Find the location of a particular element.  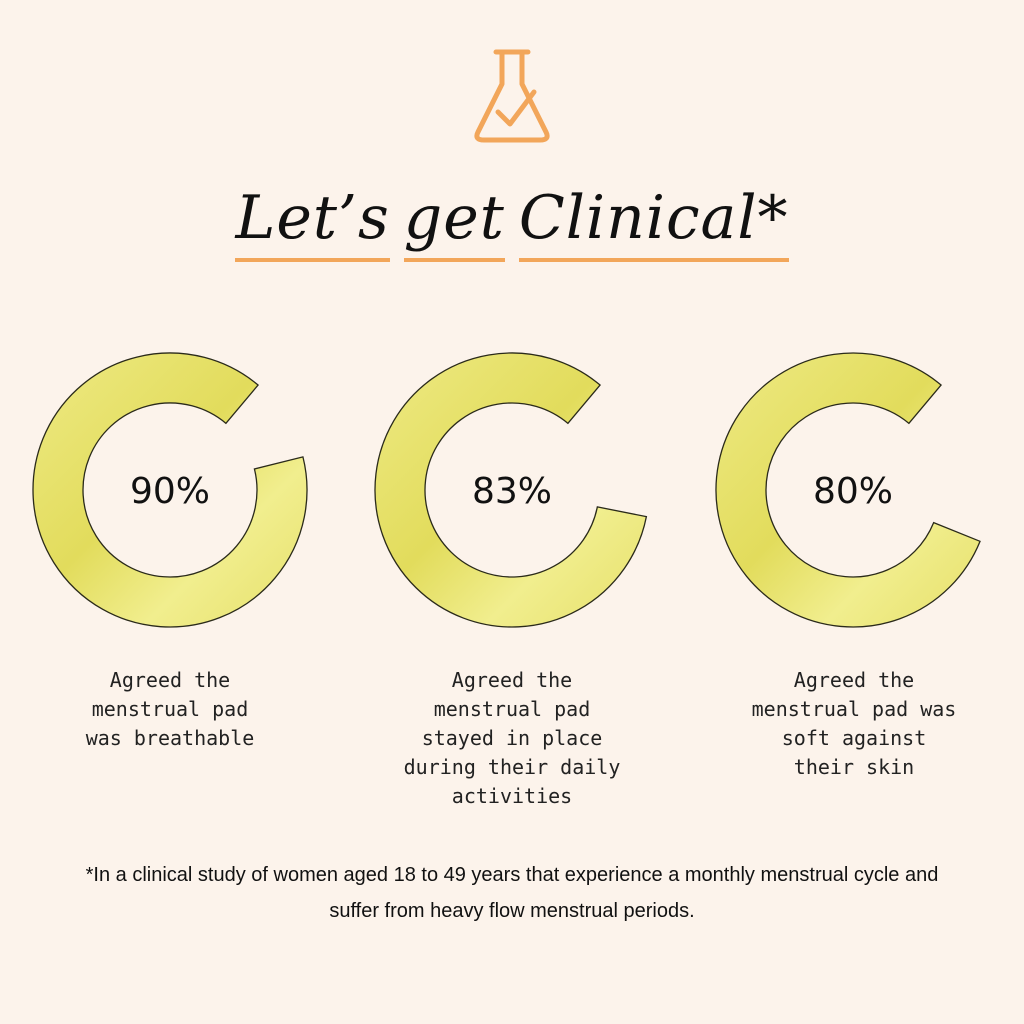

title-word: Let’s is located at coordinates (312, 225).